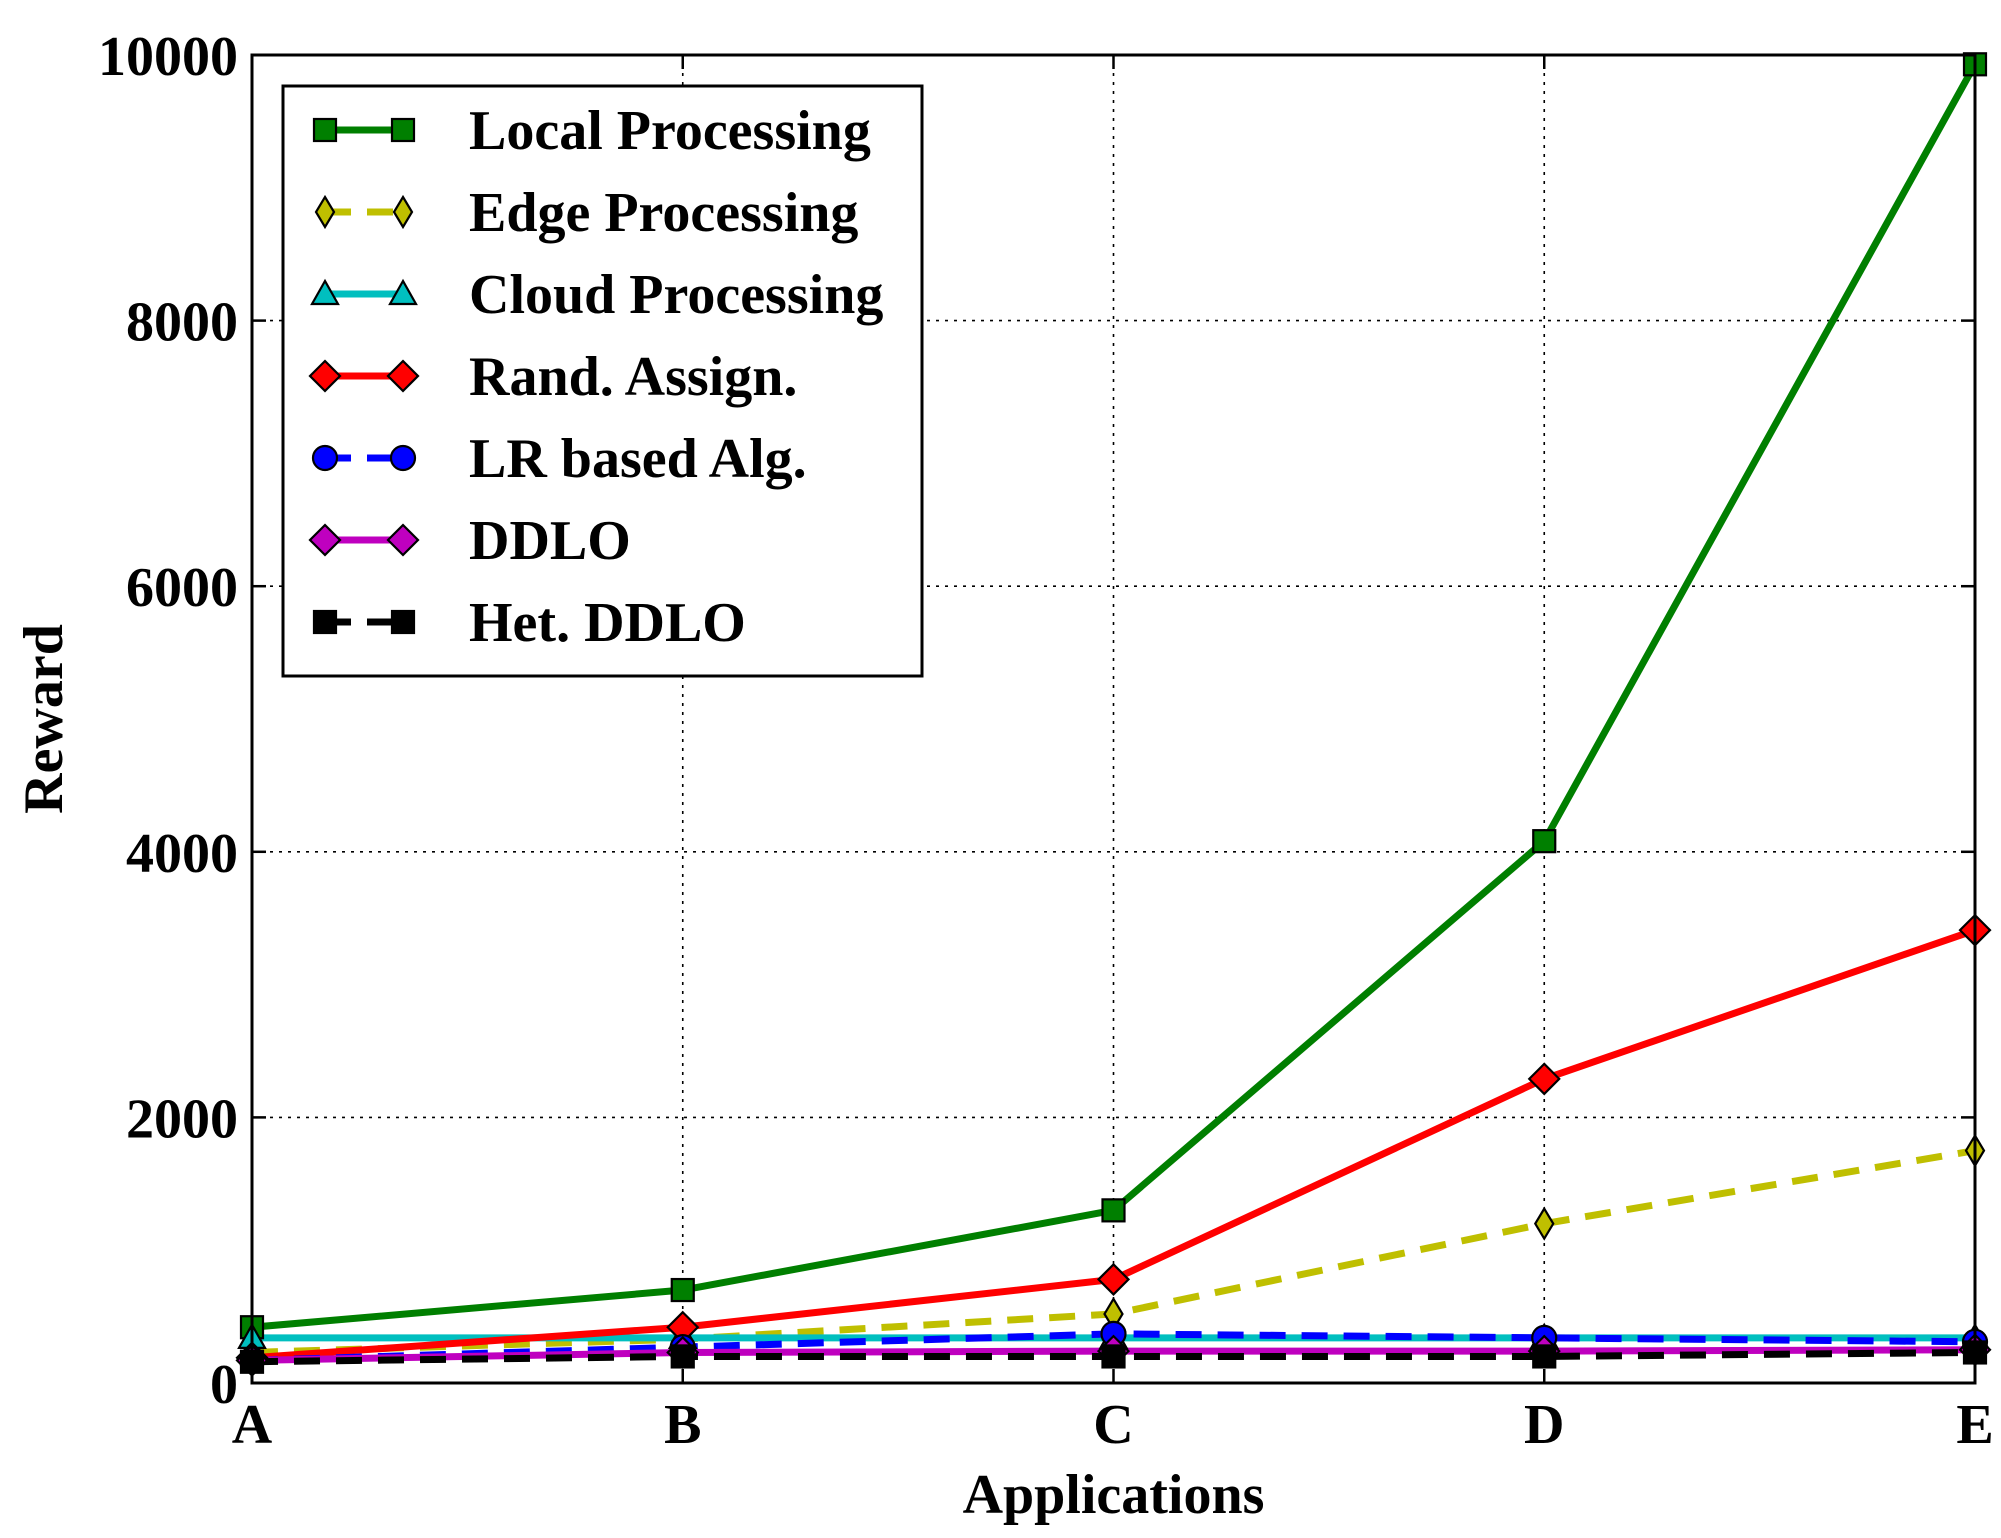  I want to click on y-tick-label: 4000, so click(182, 854).